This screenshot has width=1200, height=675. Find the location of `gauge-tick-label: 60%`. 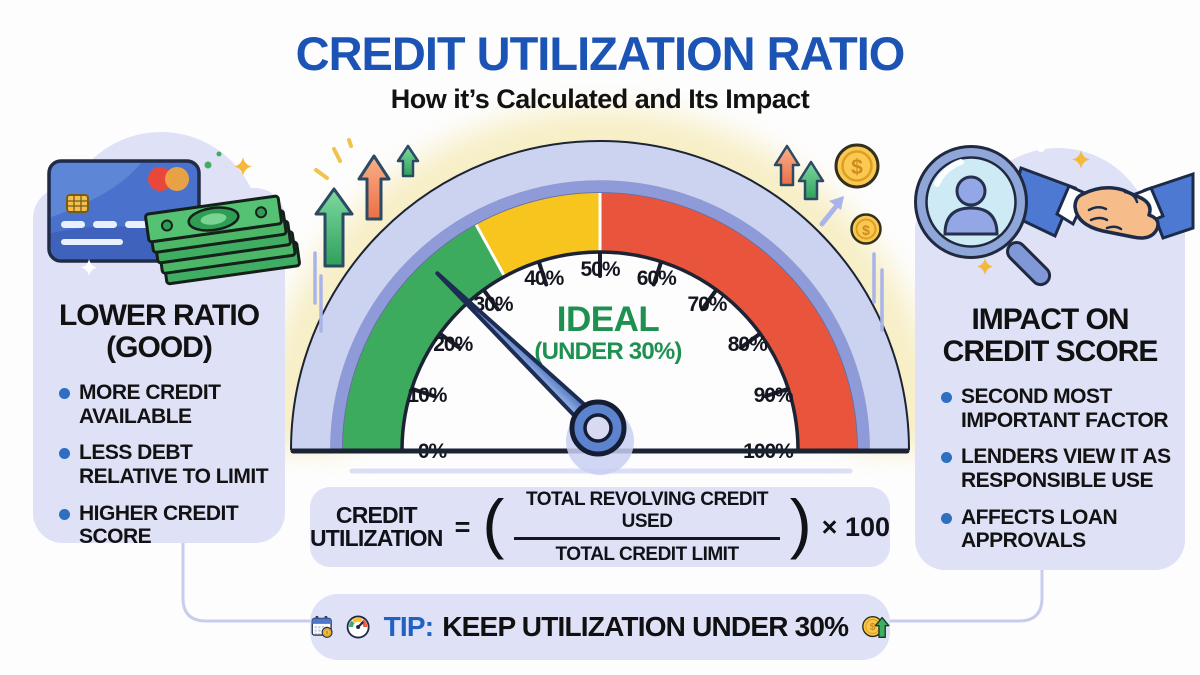

gauge-tick-label: 60% is located at coordinates (657, 278).